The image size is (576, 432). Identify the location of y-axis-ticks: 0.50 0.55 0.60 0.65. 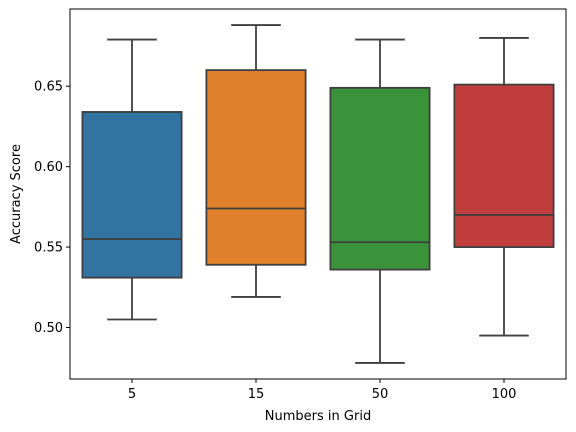
(52, 208).